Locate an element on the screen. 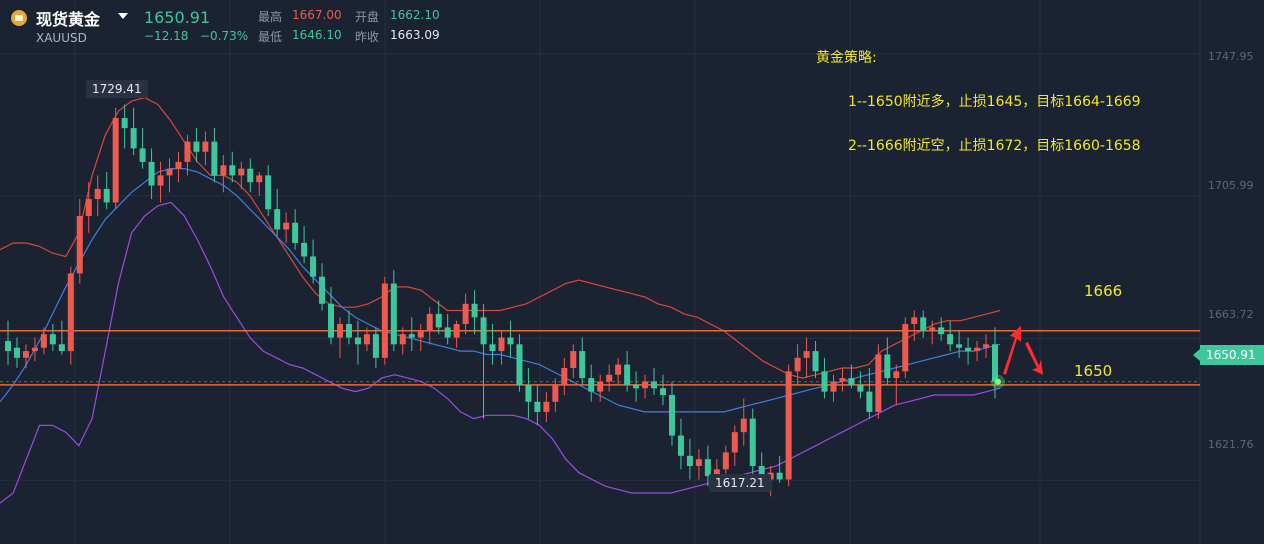 Image resolution: width=1264 pixels, height=544 pixels. y-tick-label: 1621.76 is located at coordinates (1231, 444).